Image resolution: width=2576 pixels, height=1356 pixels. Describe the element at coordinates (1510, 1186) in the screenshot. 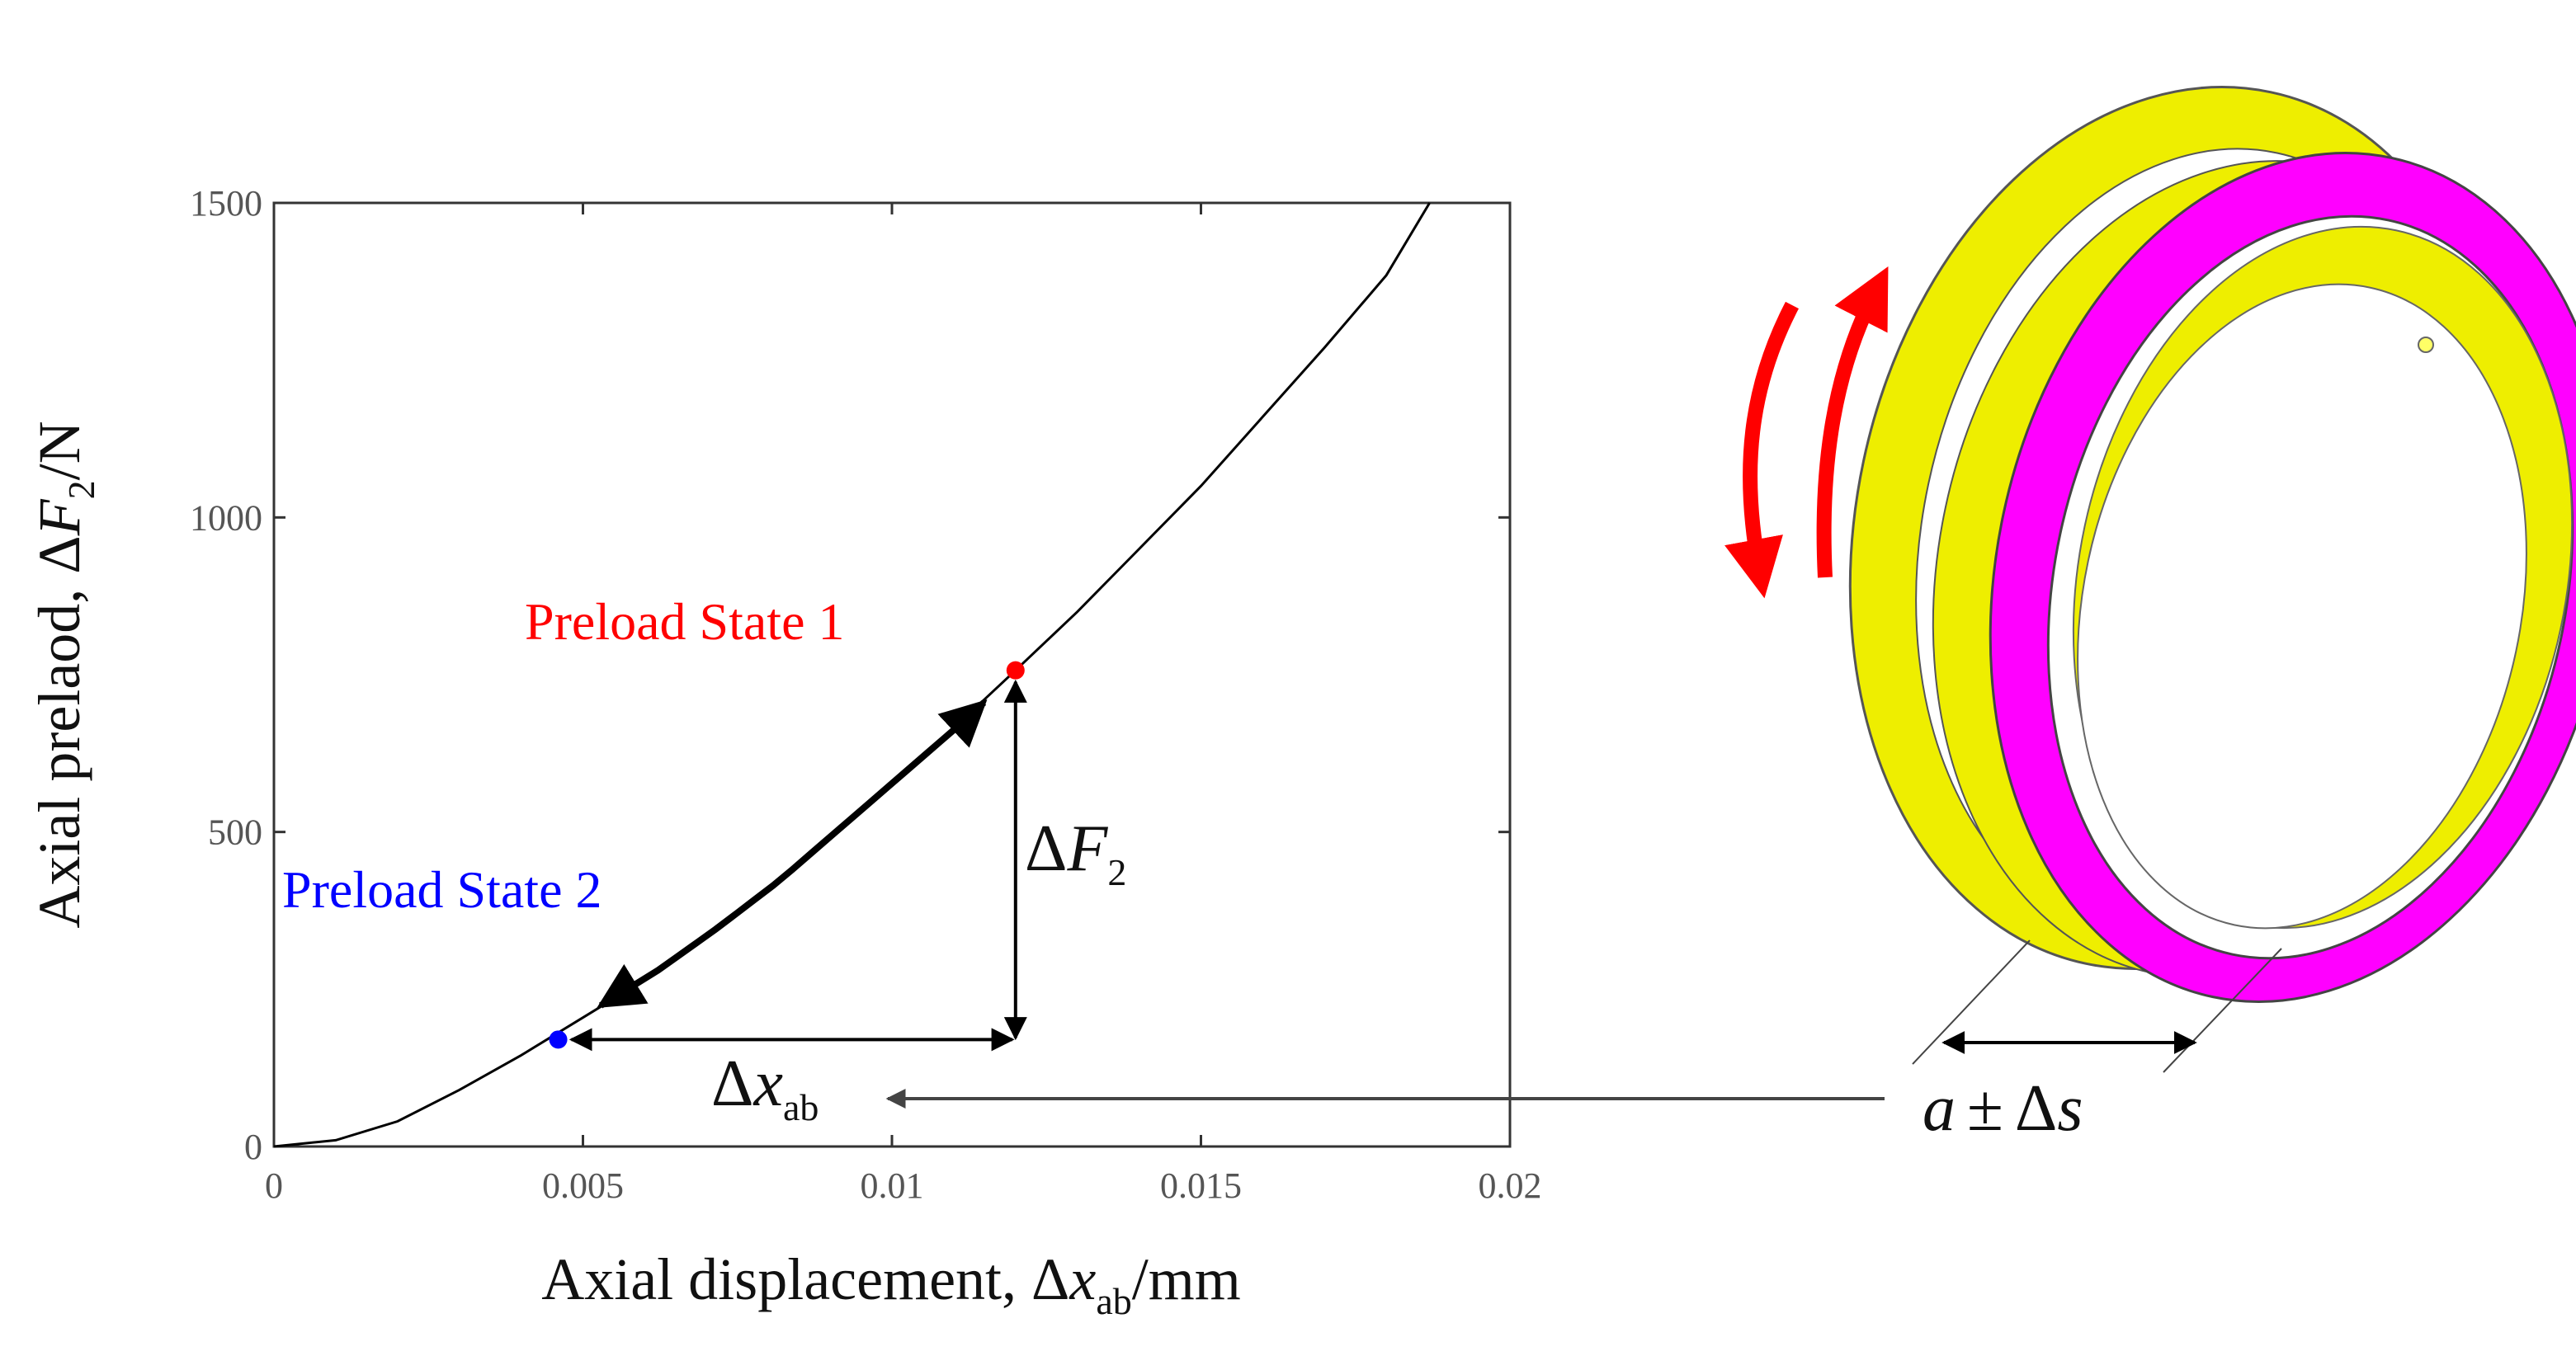

I see `x-tick-label: 0.02` at that location.